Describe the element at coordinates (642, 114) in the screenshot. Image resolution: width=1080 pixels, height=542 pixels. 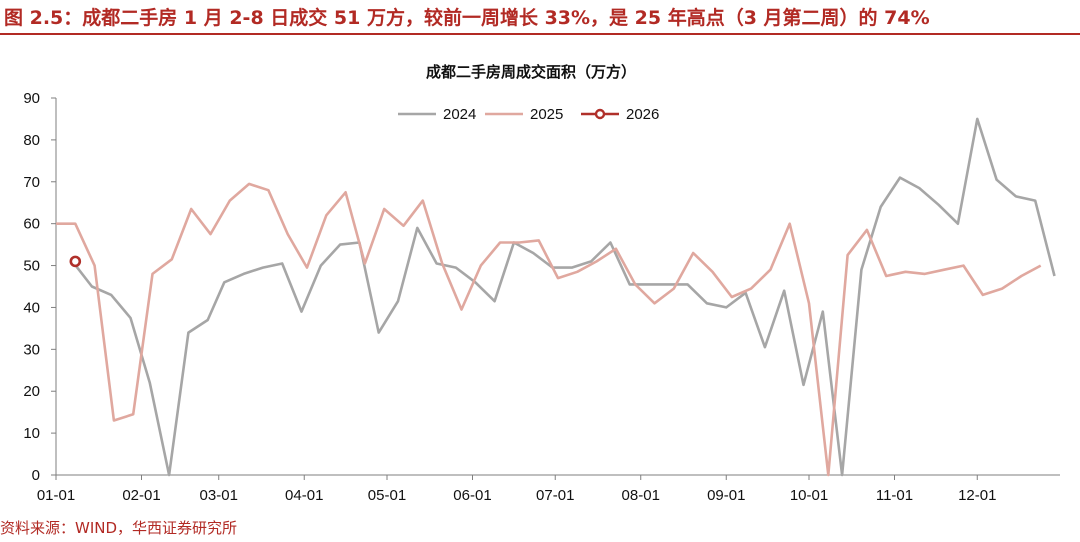
I see `legend-label-2026: 2026` at that location.